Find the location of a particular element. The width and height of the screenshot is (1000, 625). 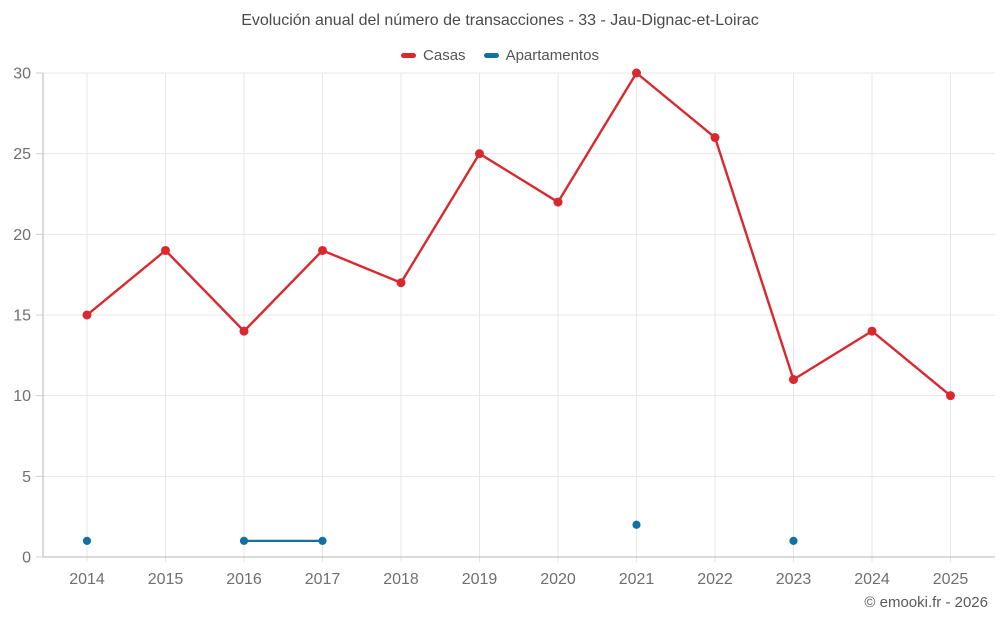

x-tick-label: 2015 is located at coordinates (166, 579).